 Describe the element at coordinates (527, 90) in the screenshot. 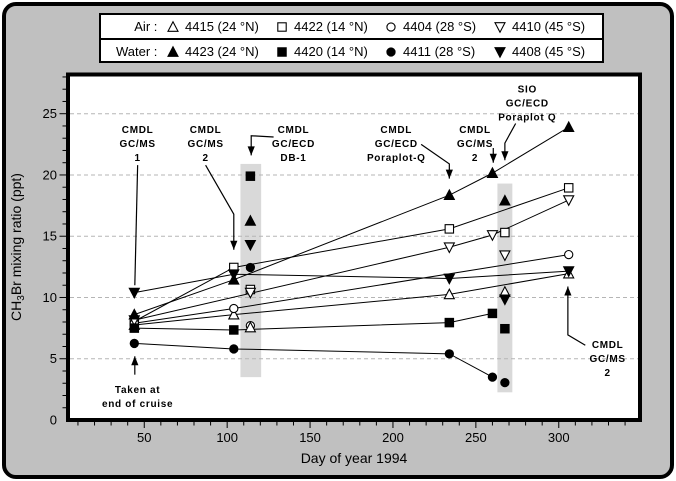

I see `annotation-text-sio-gcecd-poraplot: SIO` at that location.